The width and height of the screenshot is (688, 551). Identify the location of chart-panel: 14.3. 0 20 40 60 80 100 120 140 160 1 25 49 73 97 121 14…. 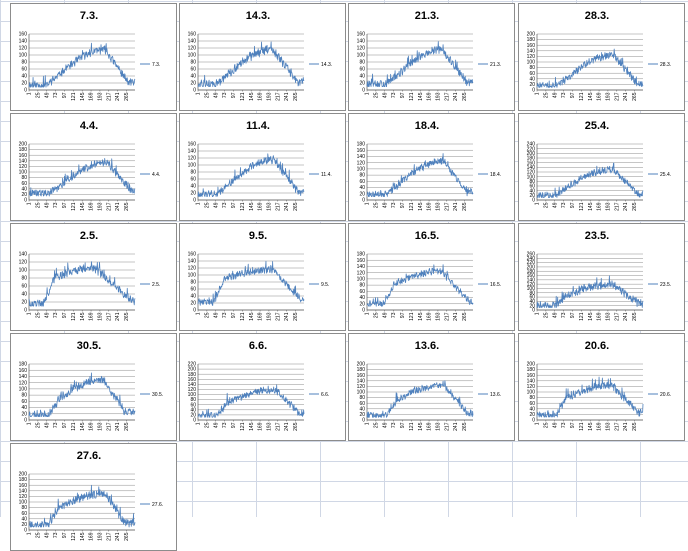
(262, 57).